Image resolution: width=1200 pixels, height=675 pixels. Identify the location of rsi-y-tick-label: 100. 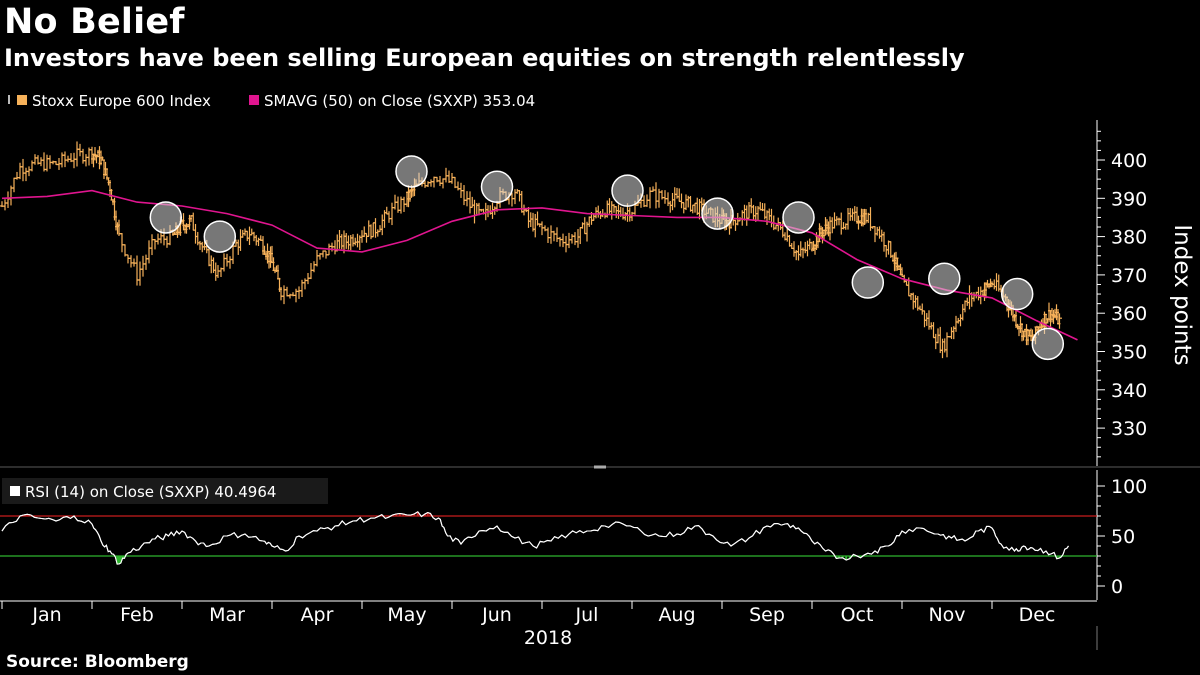
(1129, 487).